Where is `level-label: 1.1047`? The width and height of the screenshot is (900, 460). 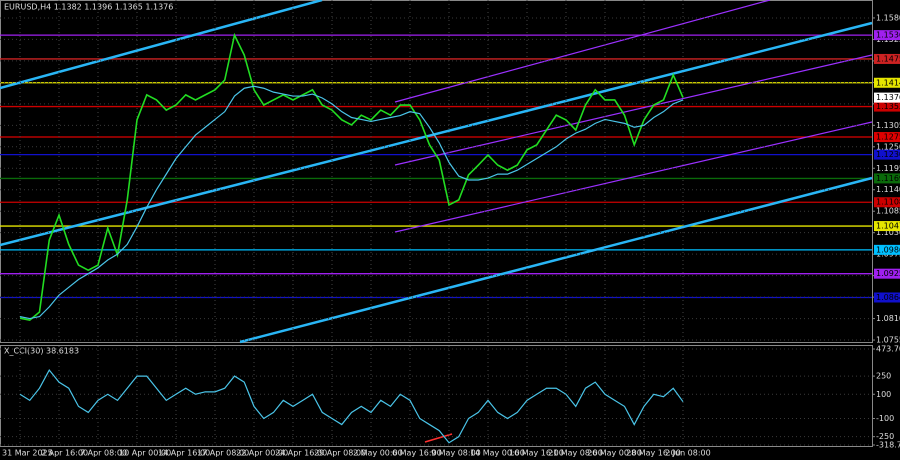 level-label: 1.1047 is located at coordinates (888, 226).